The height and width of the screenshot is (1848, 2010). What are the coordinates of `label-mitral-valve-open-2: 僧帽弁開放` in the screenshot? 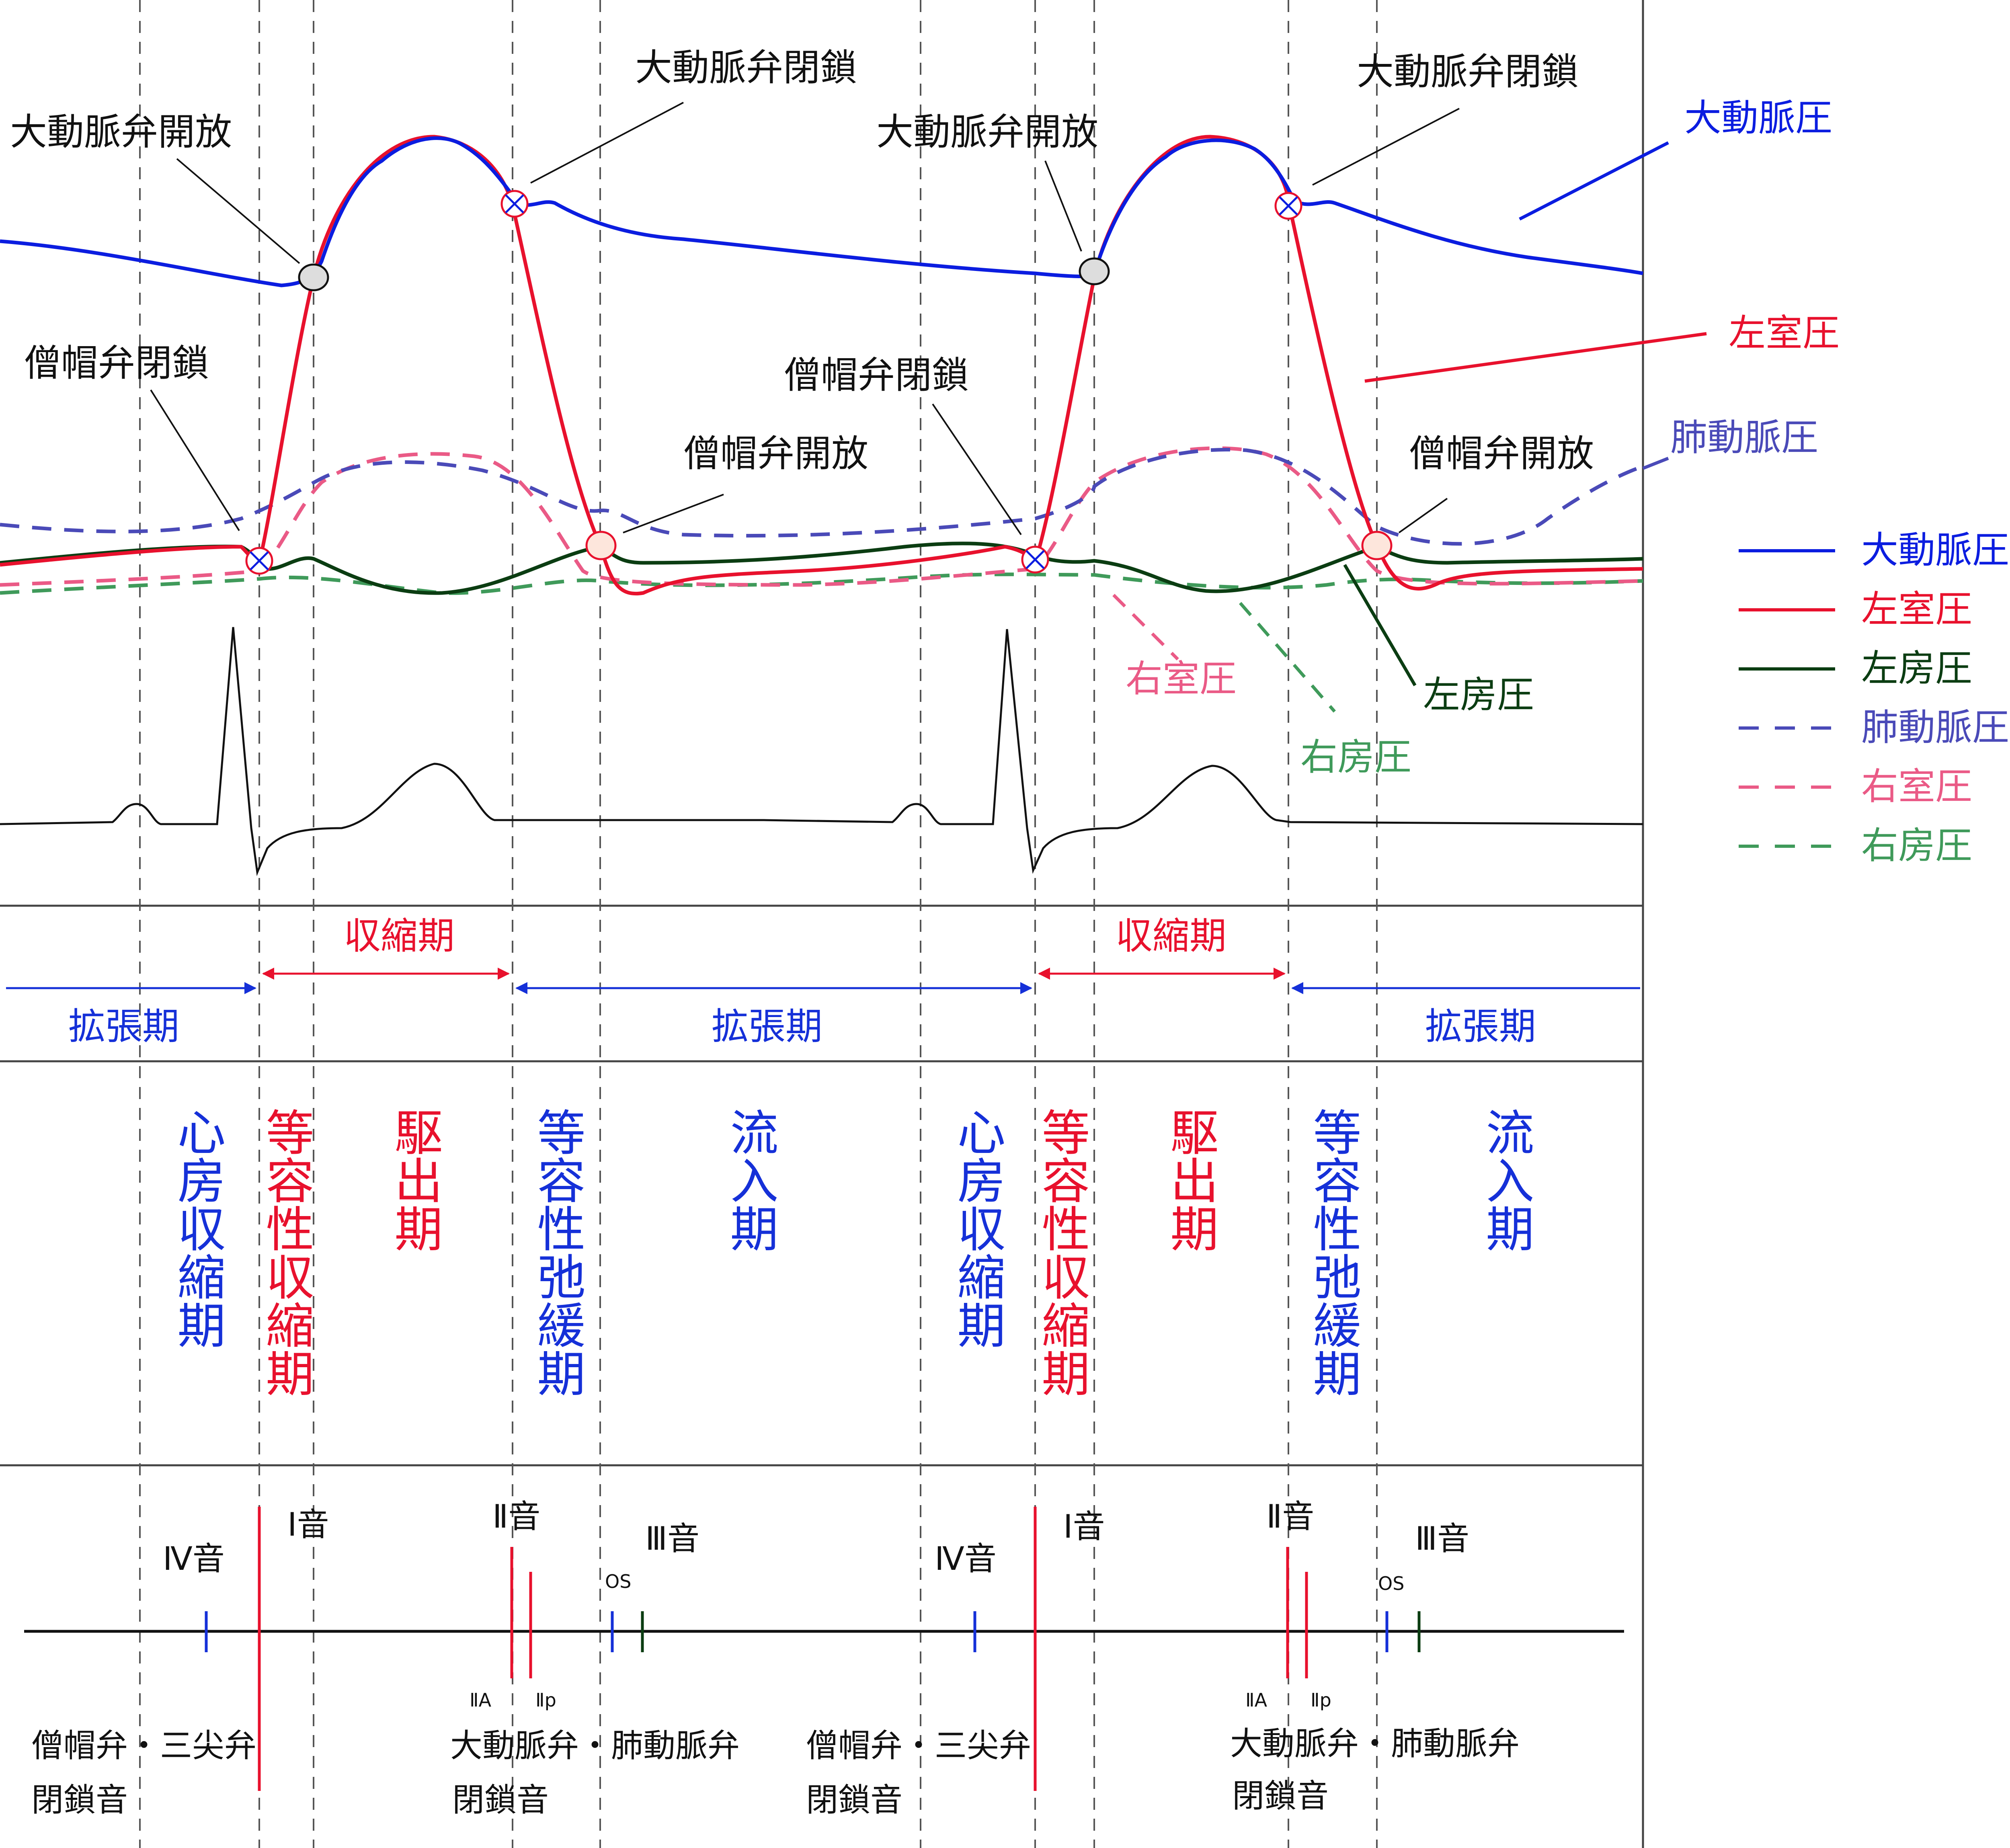 It's located at (1501, 453).